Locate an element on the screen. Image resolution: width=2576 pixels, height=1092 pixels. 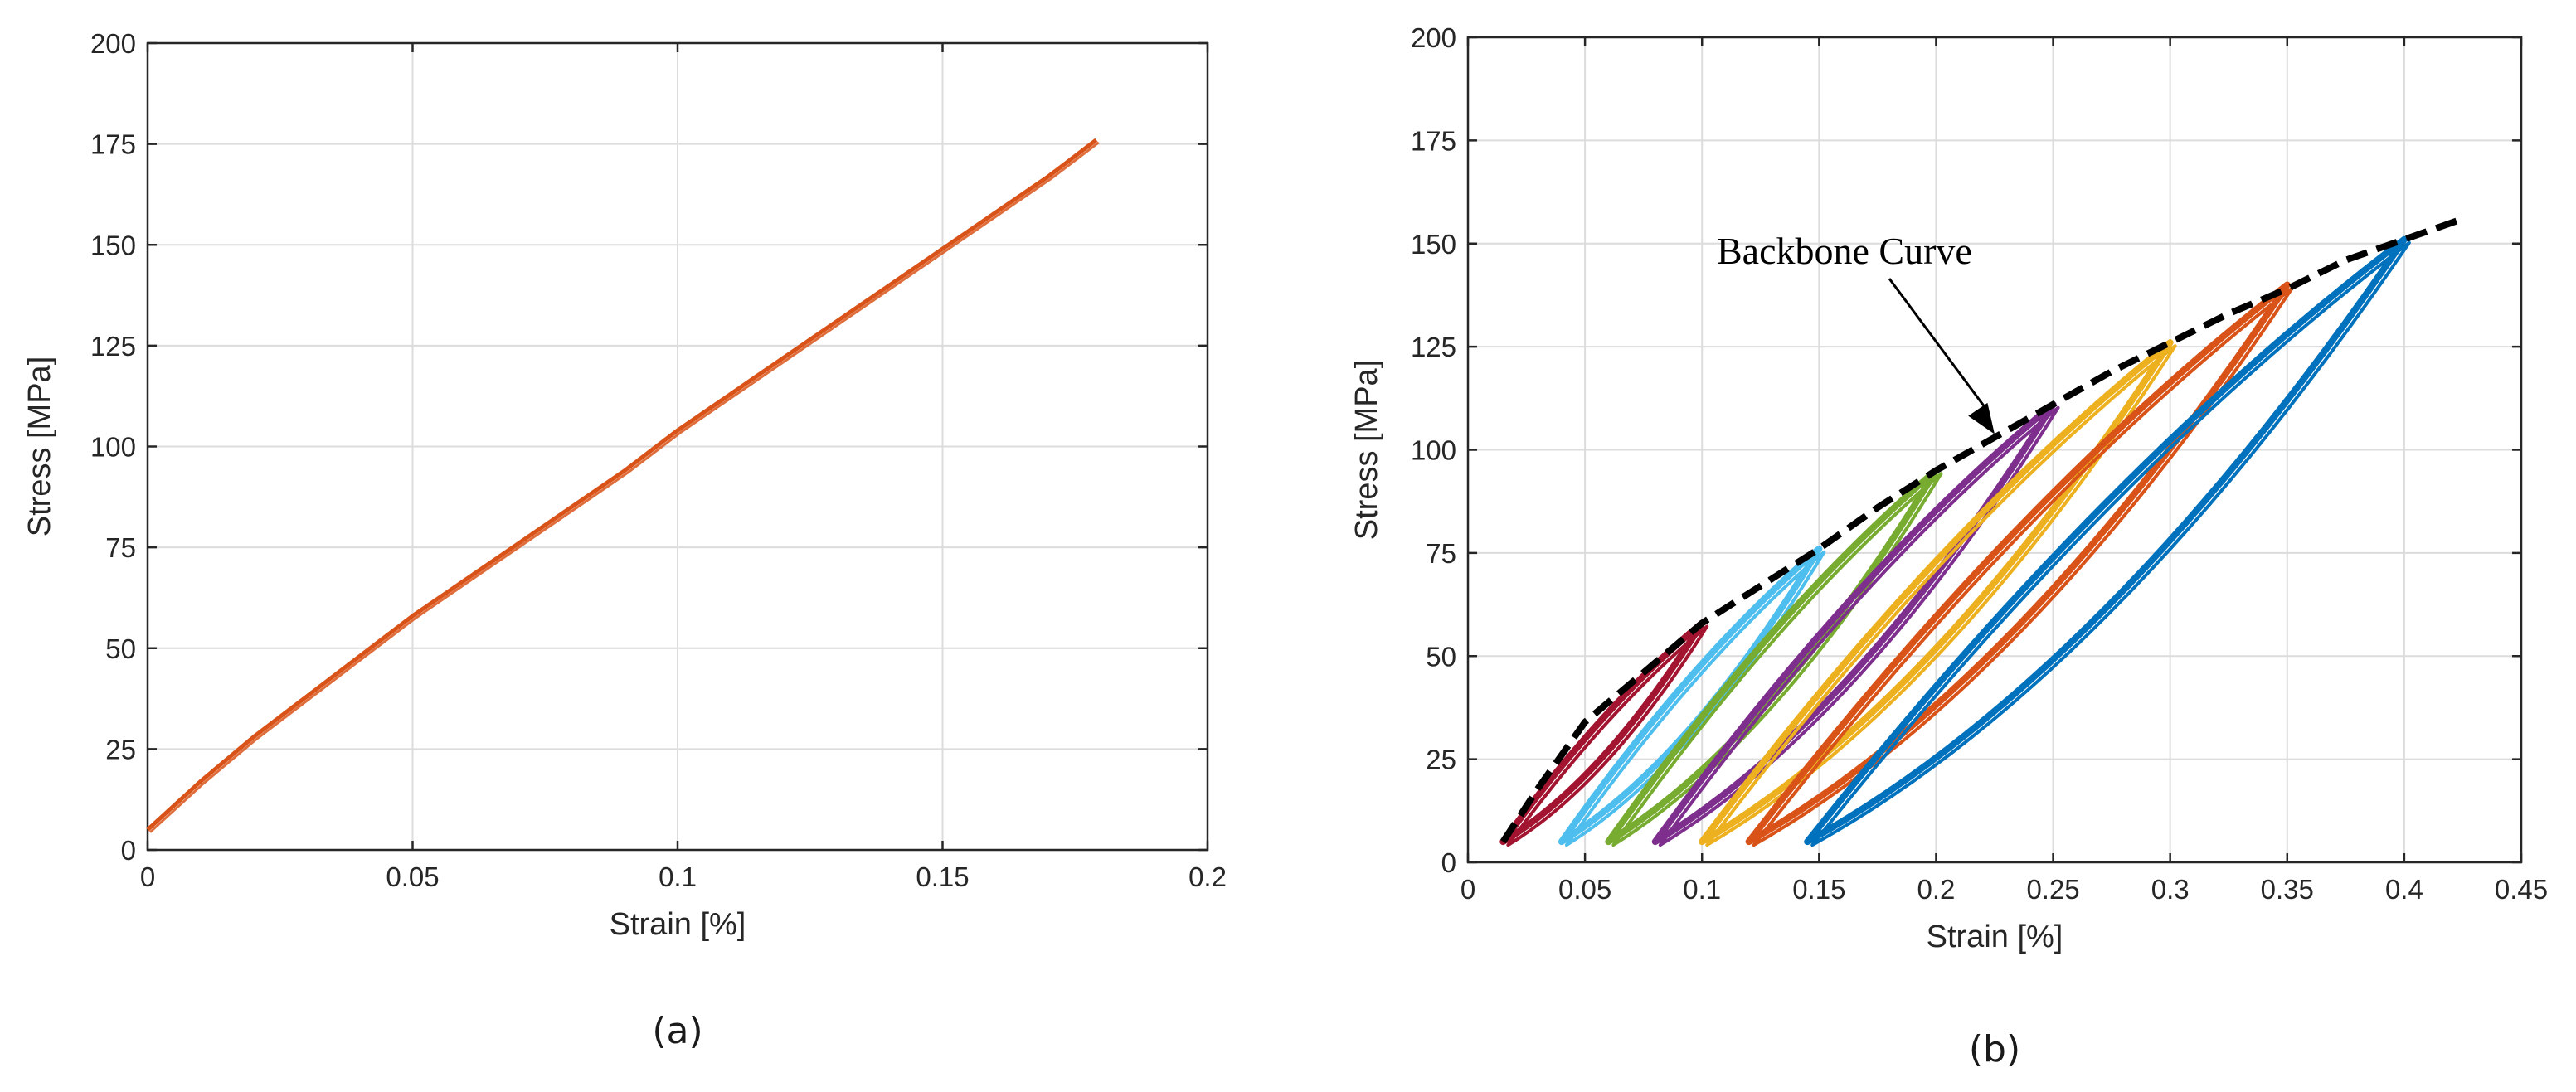
x-tick-label: 0.35 is located at coordinates (2288, 889).